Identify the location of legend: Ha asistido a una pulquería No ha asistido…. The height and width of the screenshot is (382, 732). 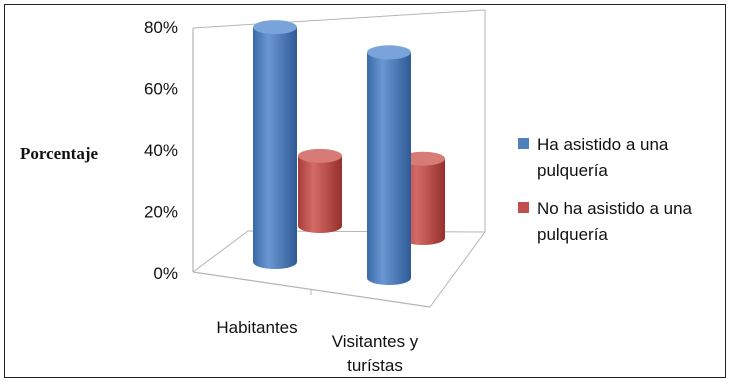
(605, 189).